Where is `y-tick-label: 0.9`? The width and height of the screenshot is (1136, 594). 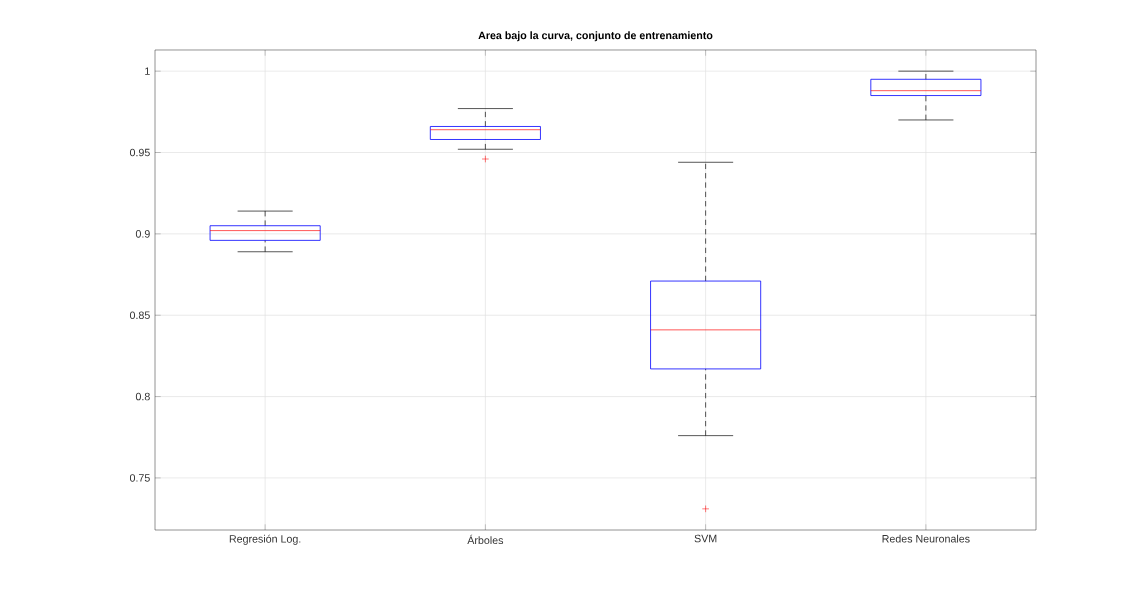 y-tick-label: 0.9 is located at coordinates (142, 234).